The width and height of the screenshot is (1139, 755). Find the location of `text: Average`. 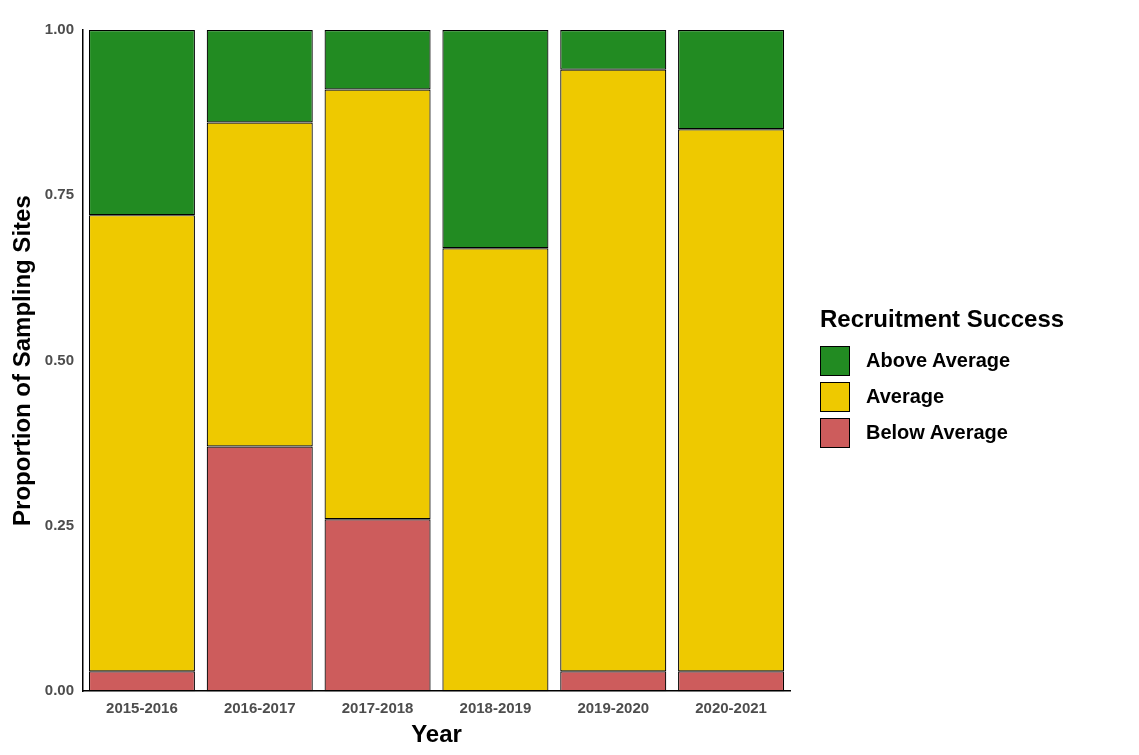

text: Average is located at coordinates (905, 396).